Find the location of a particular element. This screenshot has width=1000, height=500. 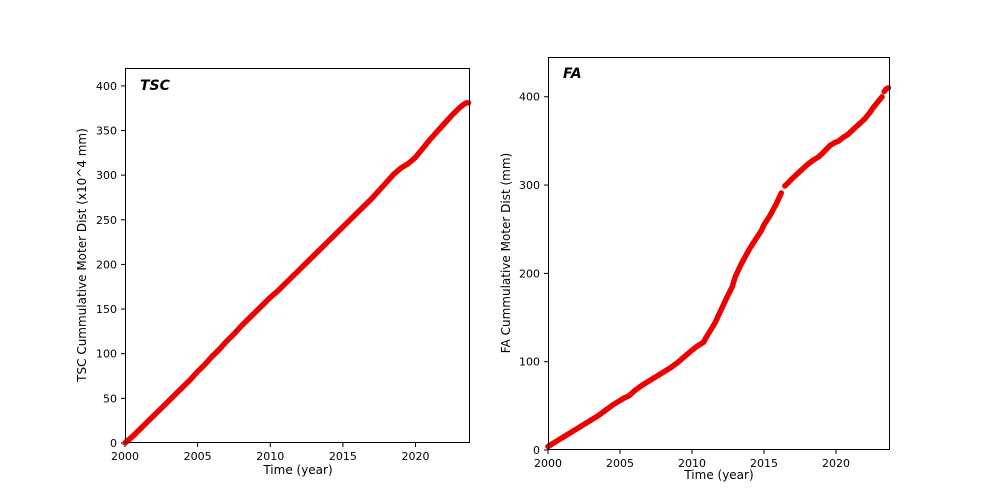

fa-panel-title: FA is located at coordinates (572, 74).